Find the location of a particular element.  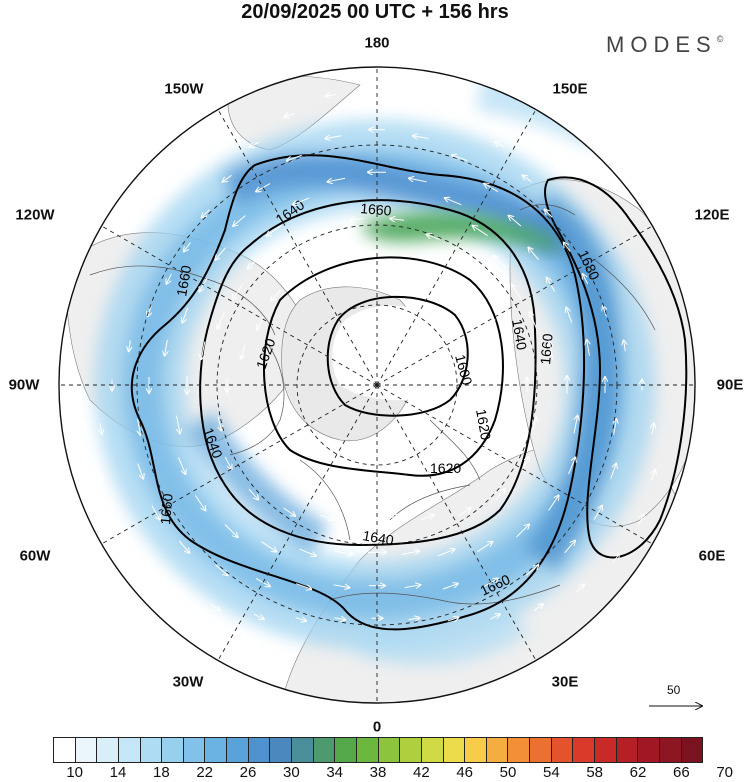

lon-label-120e: 120E is located at coordinates (712, 215).